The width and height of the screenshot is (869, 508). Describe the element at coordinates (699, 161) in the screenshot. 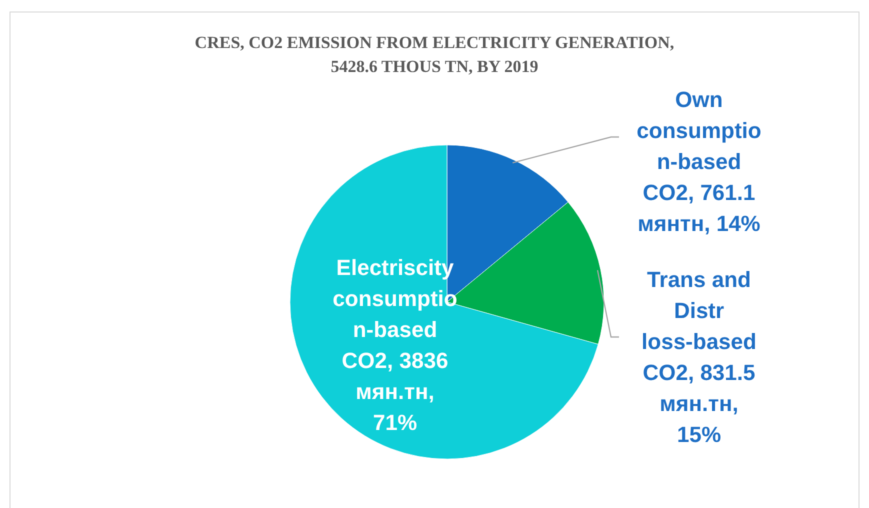

I see `slice-label: Own consumption-based CO2, 761.1 мянтн, 14%` at that location.